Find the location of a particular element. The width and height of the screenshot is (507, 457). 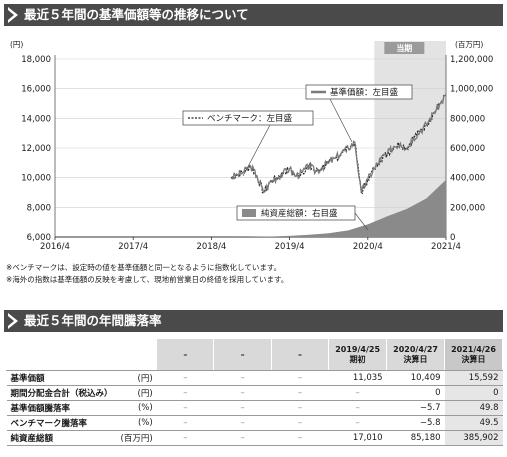

table-cell: 385,902 is located at coordinates (473, 438).